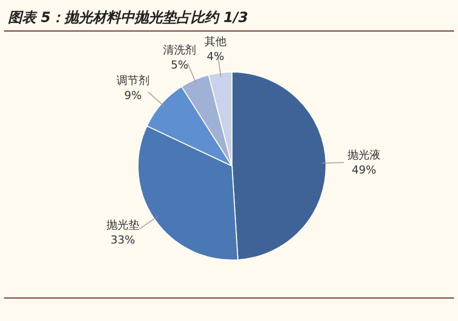 The width and height of the screenshot is (458, 321). Describe the element at coordinates (179, 65) in the screenshot. I see `data-label: 5%` at that location.